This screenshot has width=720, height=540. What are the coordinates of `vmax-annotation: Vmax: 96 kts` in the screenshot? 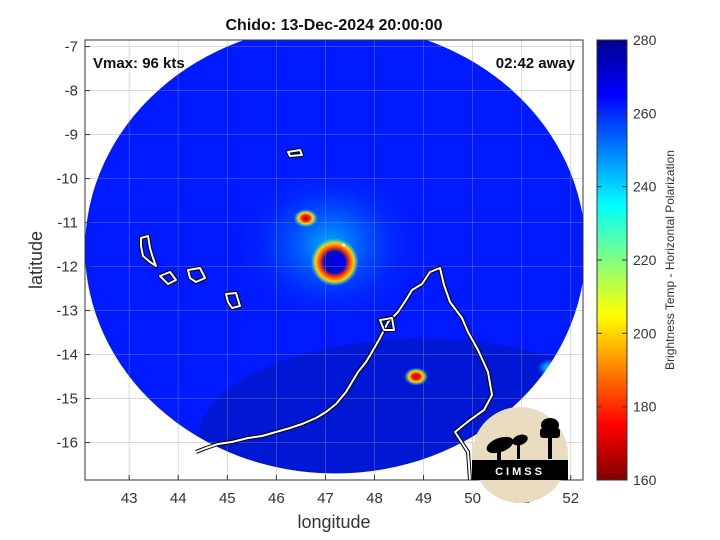 It's located at (139, 63).